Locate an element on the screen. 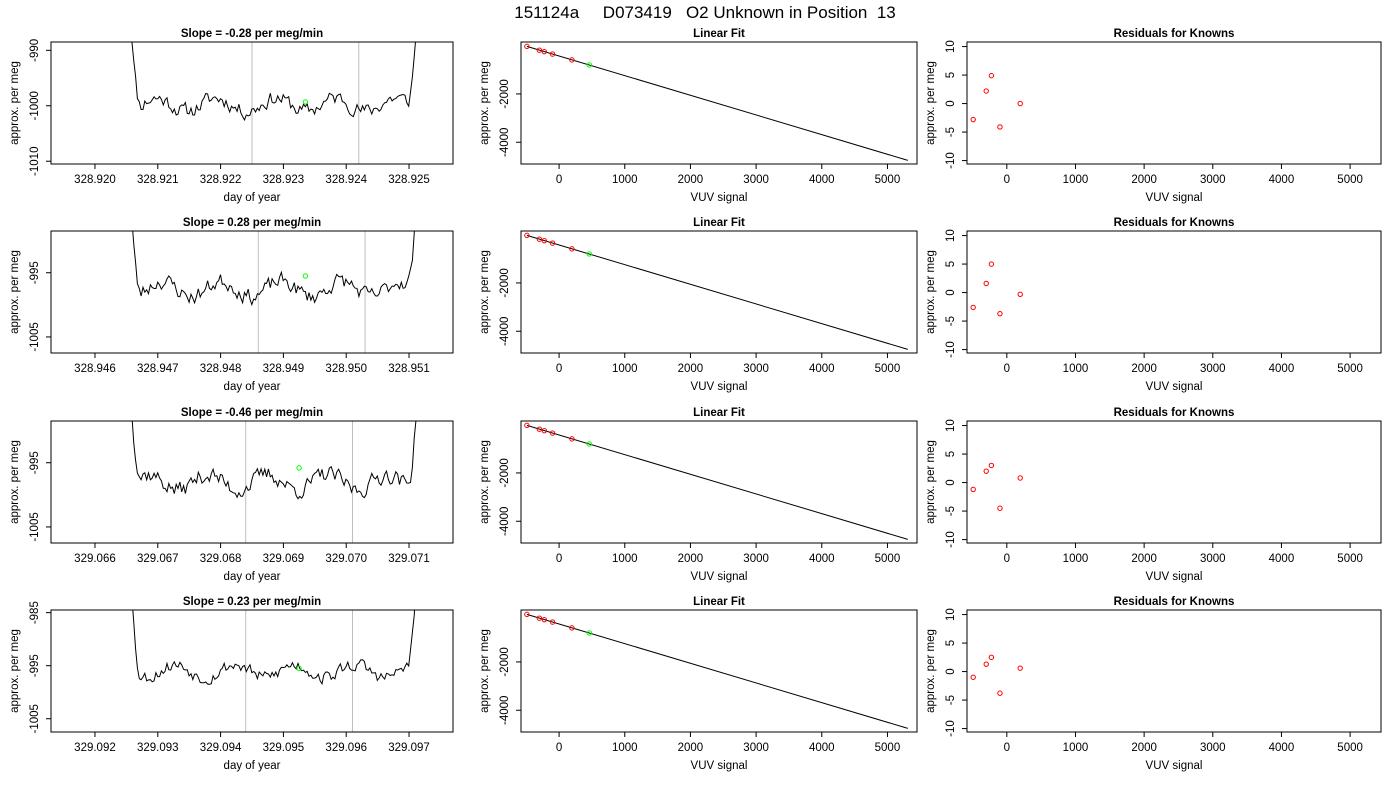  x-tick-label: 329.096 is located at coordinates (346, 748).